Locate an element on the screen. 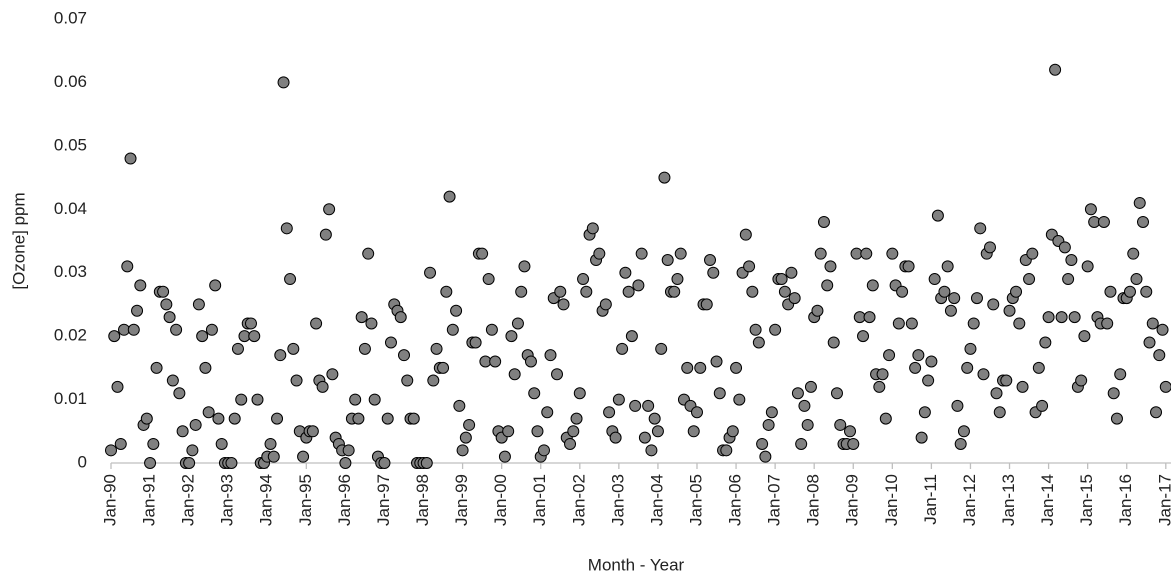 The height and width of the screenshot is (577, 1171). y-tick-label: 0.01 is located at coordinates (70, 398).